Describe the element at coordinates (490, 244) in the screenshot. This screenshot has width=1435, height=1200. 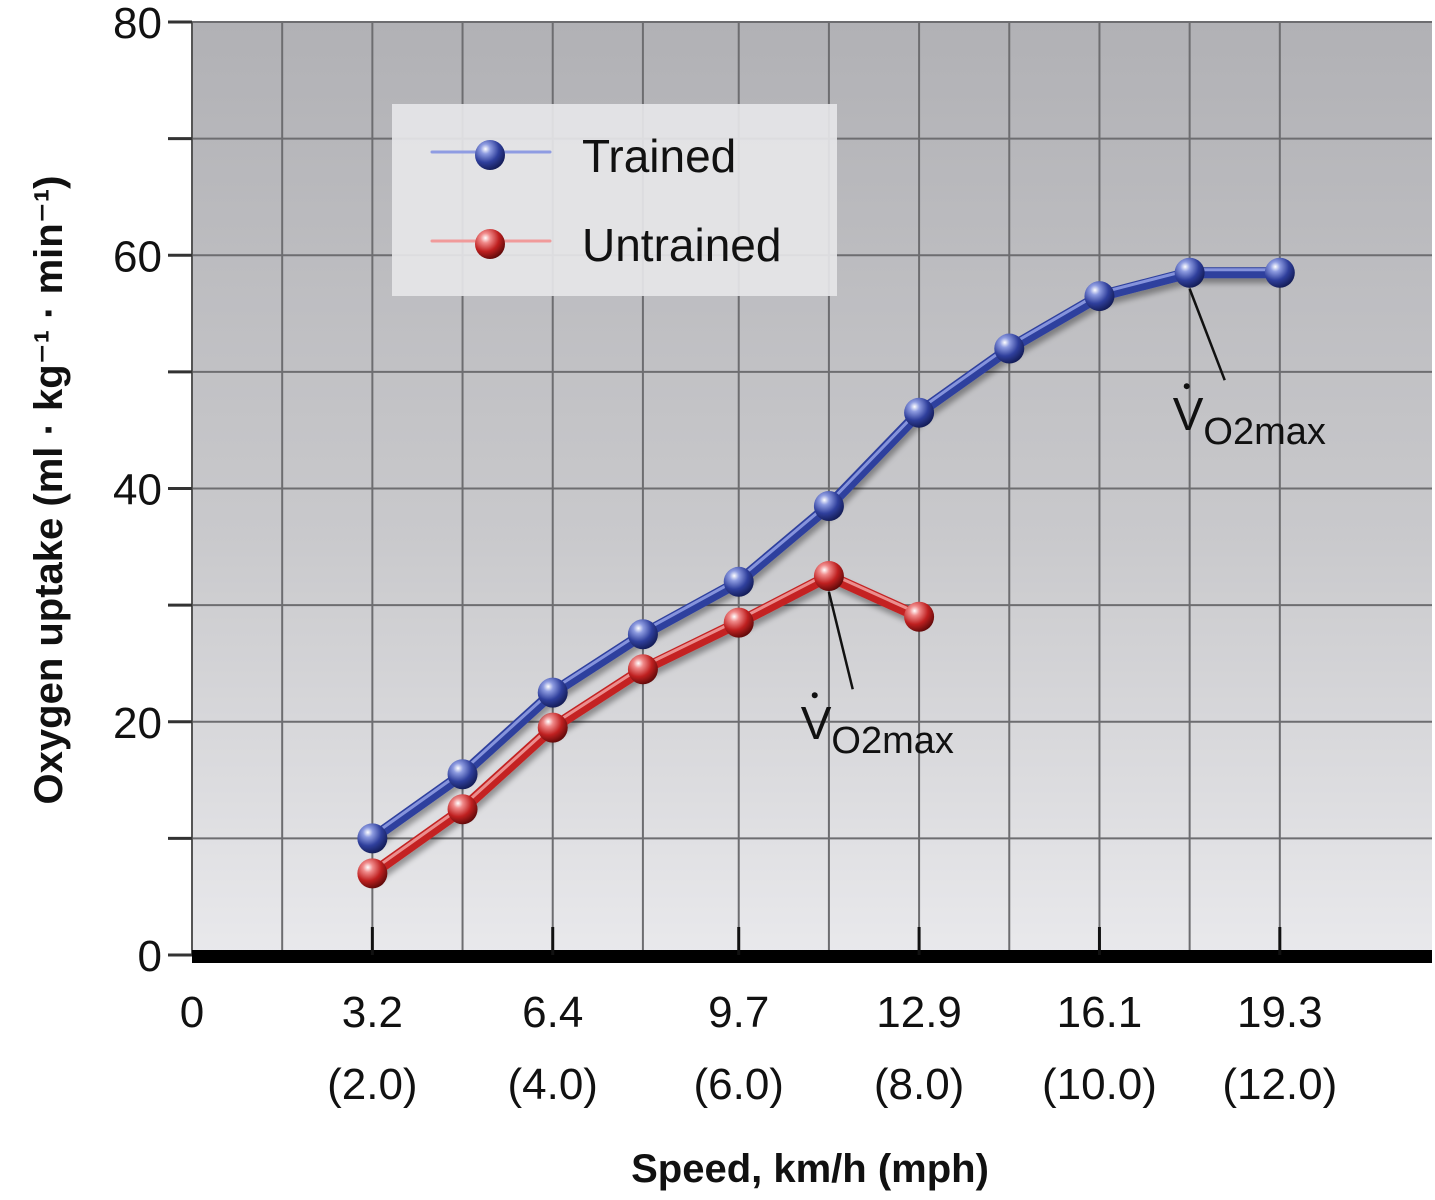
I see `legend-untrained-marker` at that location.